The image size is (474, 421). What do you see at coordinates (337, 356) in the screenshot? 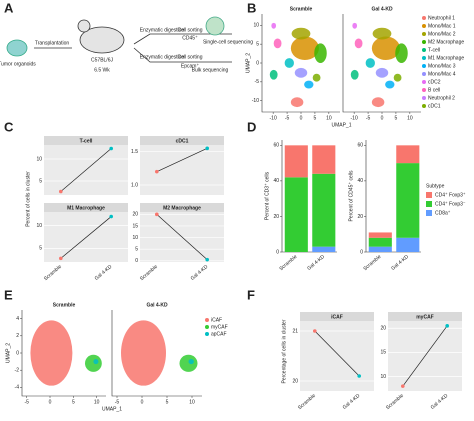
I see `plot-background` at bounding box center [337, 356].